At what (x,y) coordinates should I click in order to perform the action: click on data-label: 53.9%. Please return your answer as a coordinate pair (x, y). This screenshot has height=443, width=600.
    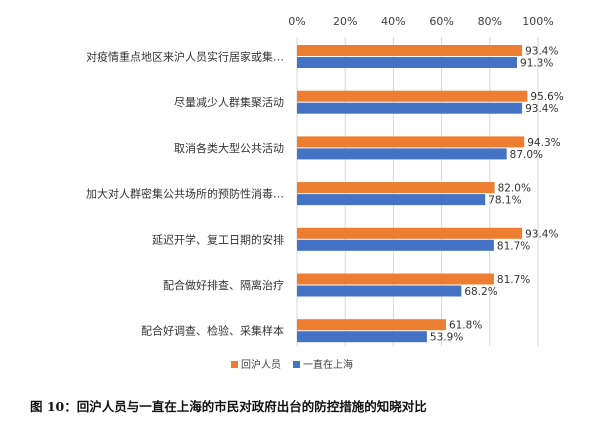
    Looking at the image, I should click on (446, 338).